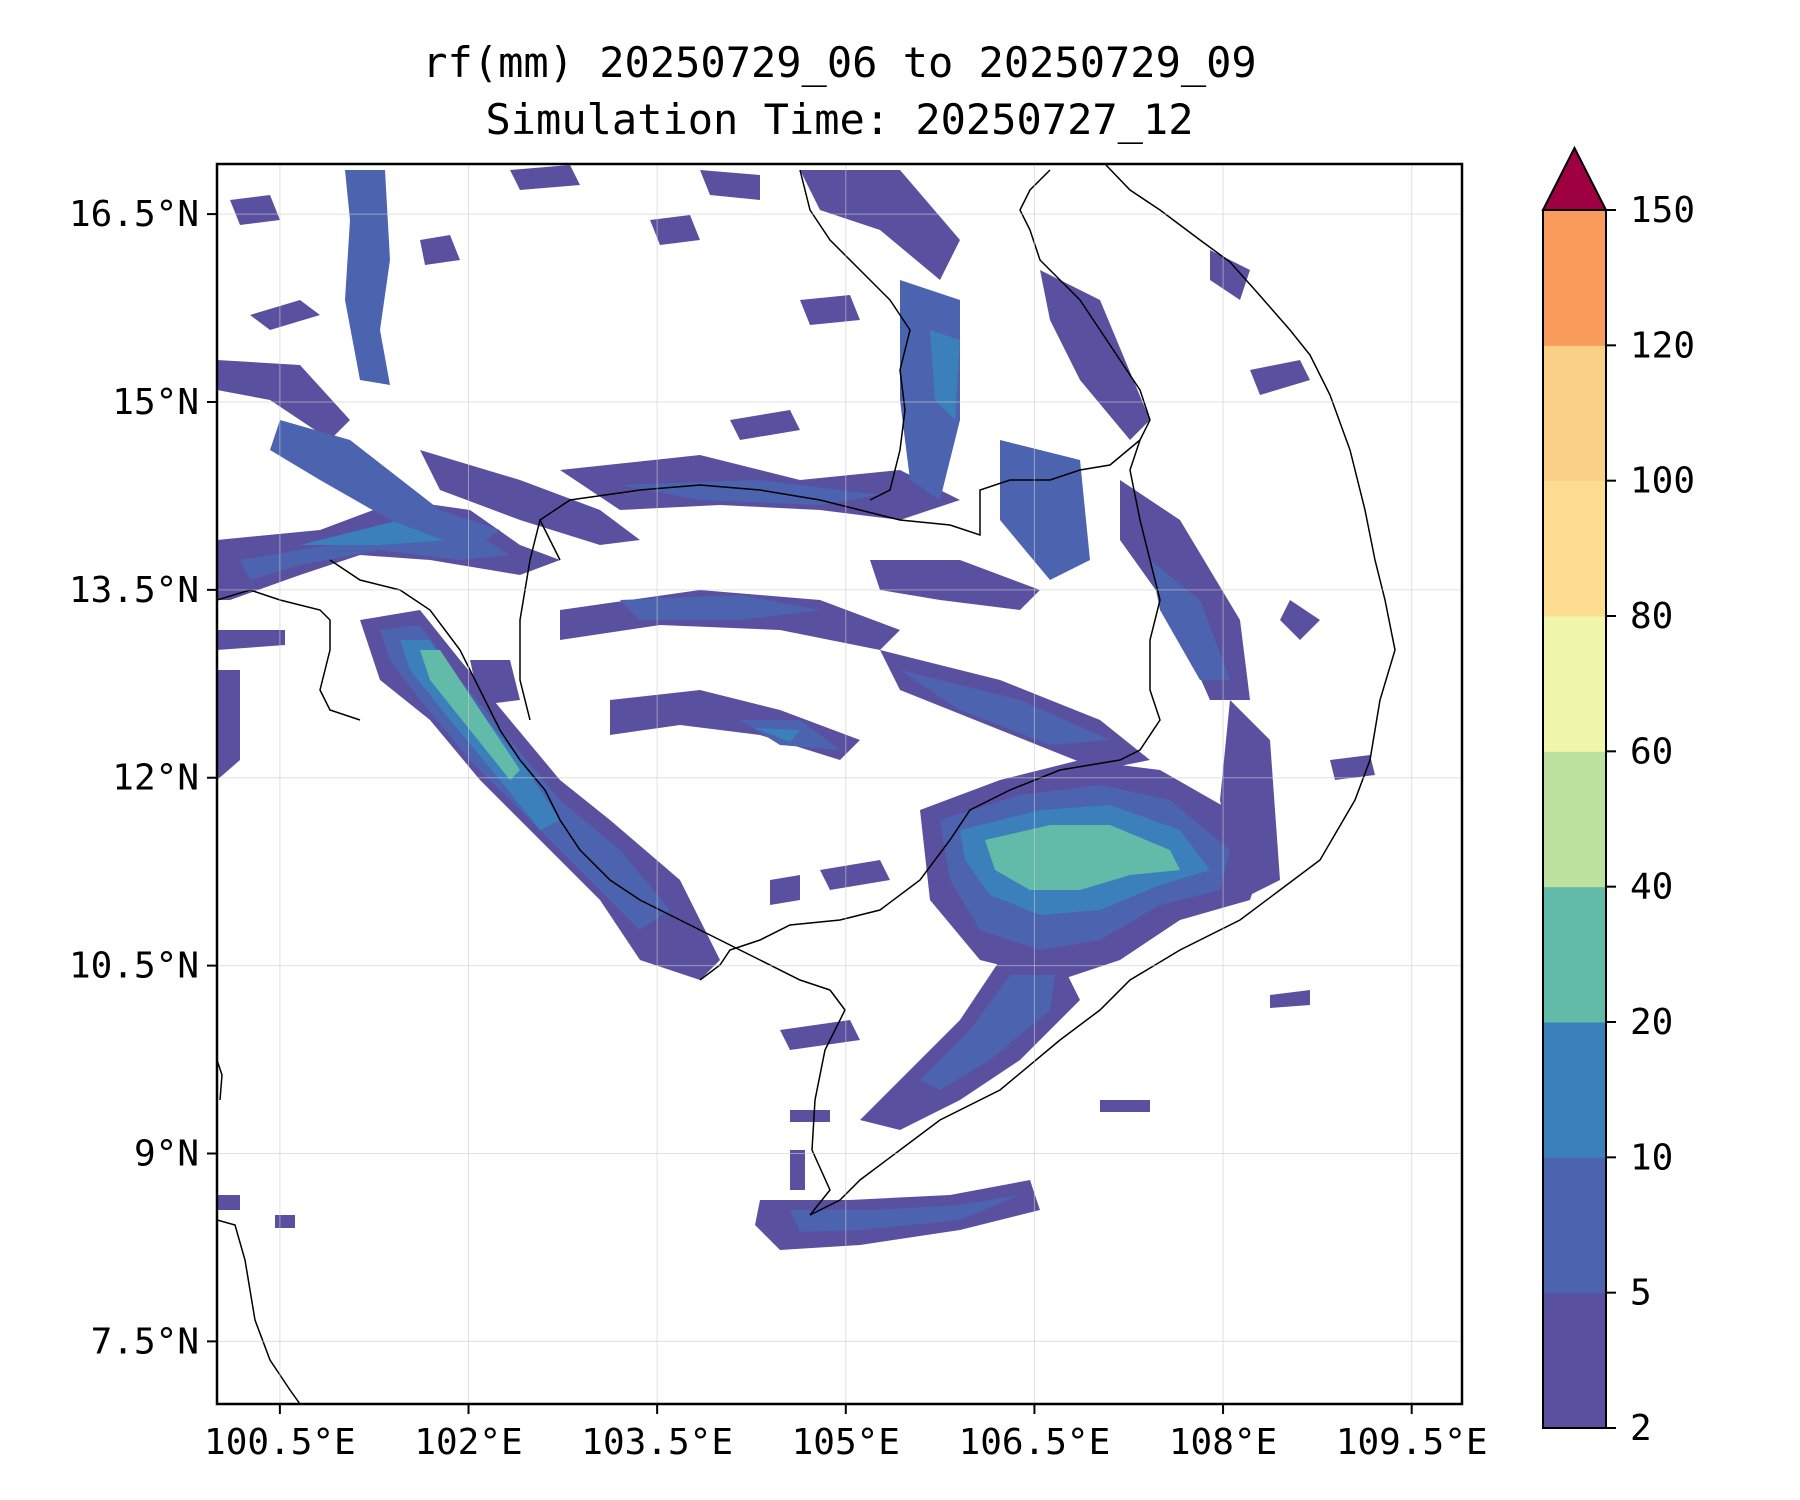  I want to click on lon-tick-label: 105°E, so click(846, 1442).